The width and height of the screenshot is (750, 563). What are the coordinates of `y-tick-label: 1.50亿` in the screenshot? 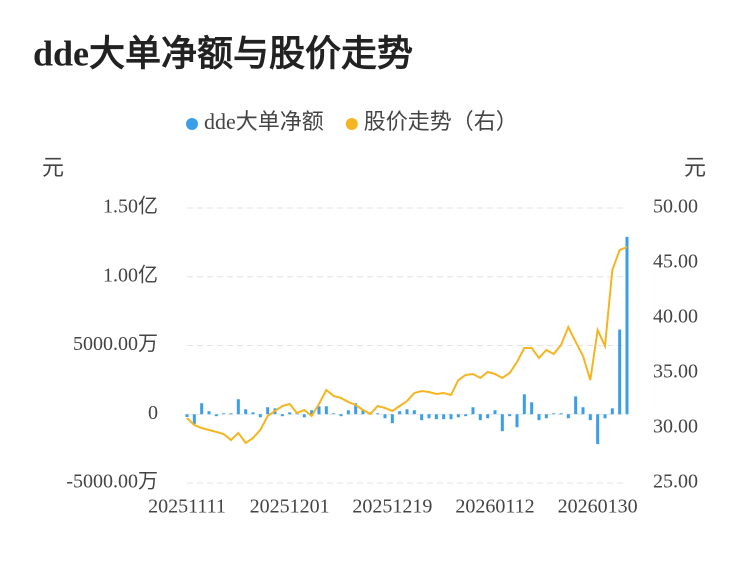 It's located at (130, 206).